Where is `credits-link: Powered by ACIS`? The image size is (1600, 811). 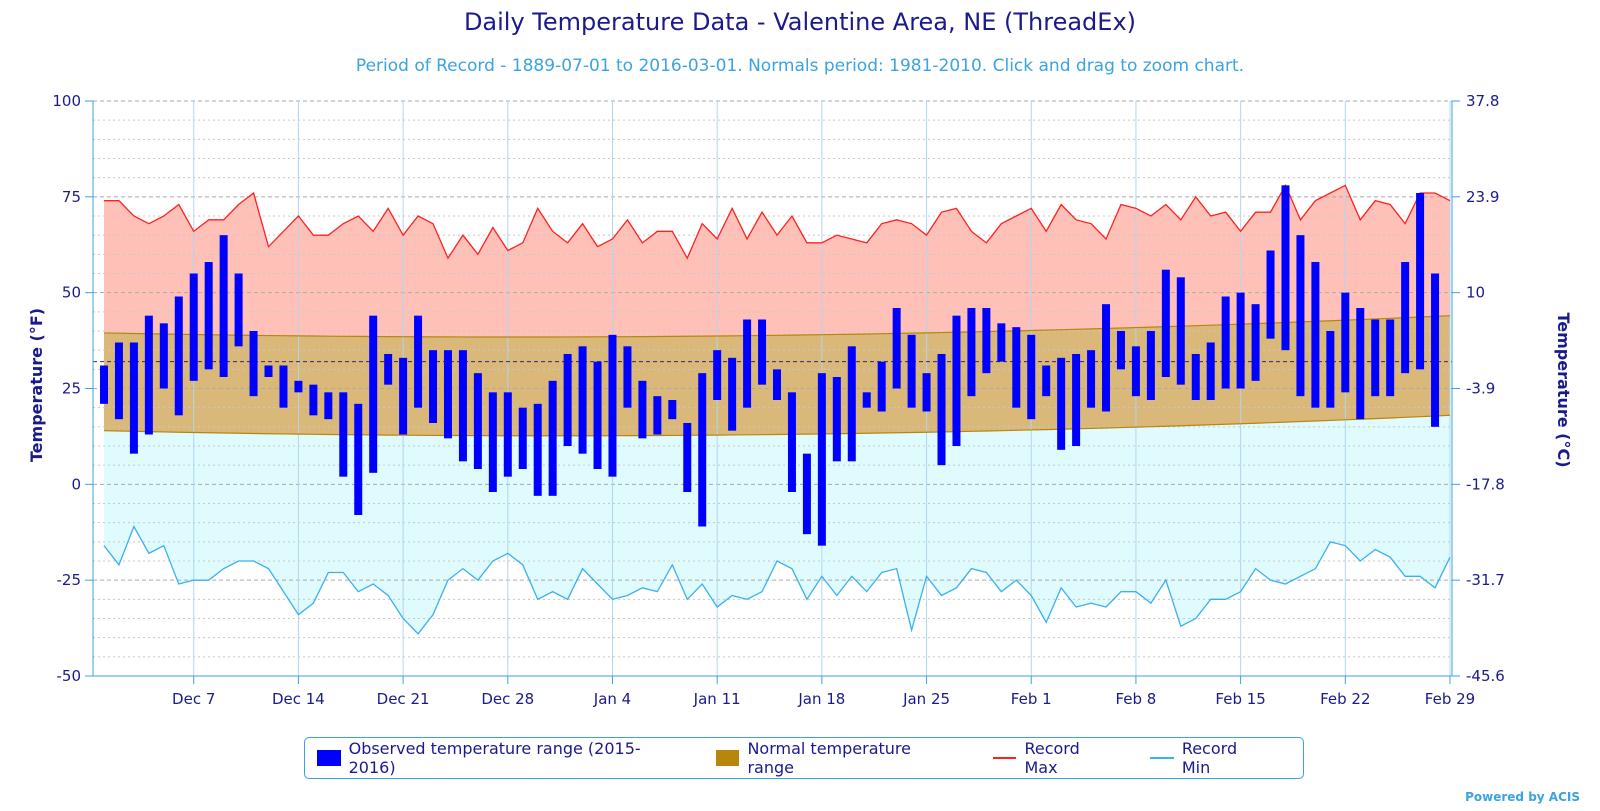
credits-link: Powered by ACIS is located at coordinates (1522, 797).